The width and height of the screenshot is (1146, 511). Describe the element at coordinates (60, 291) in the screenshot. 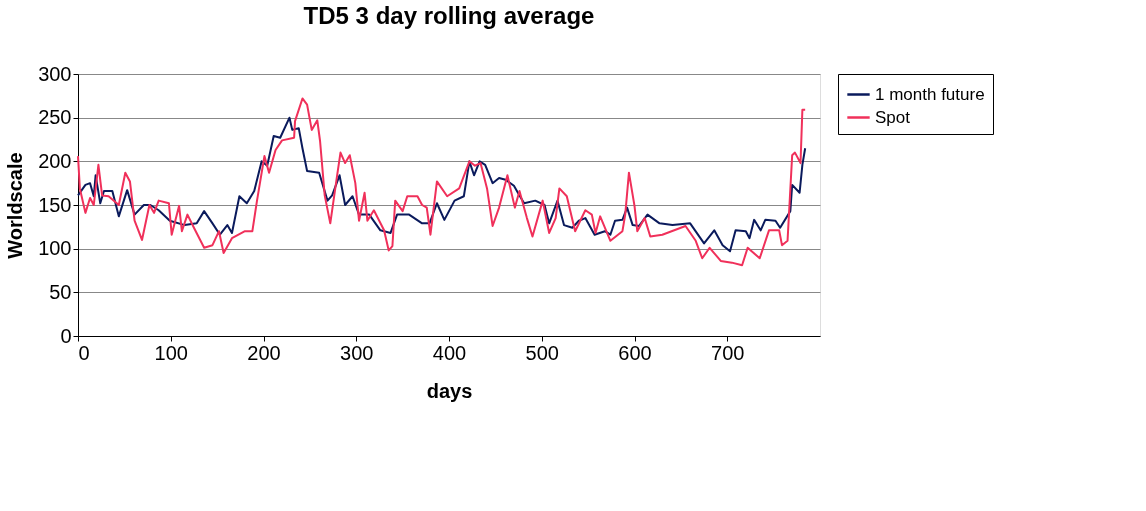

I see `y-tick-label: 50` at that location.